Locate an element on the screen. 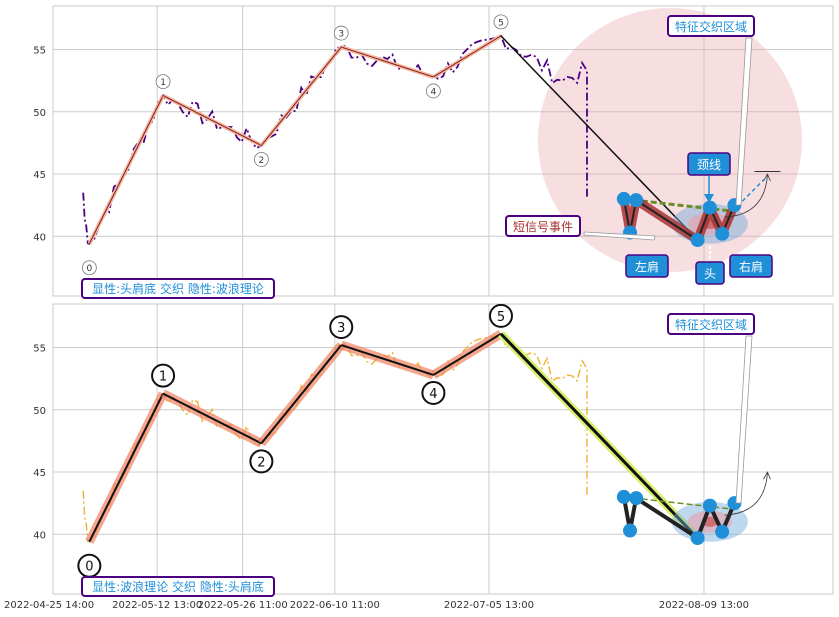 The height and width of the screenshot is (617, 839). bot-y-tick-label: 55 is located at coordinates (39, 349).